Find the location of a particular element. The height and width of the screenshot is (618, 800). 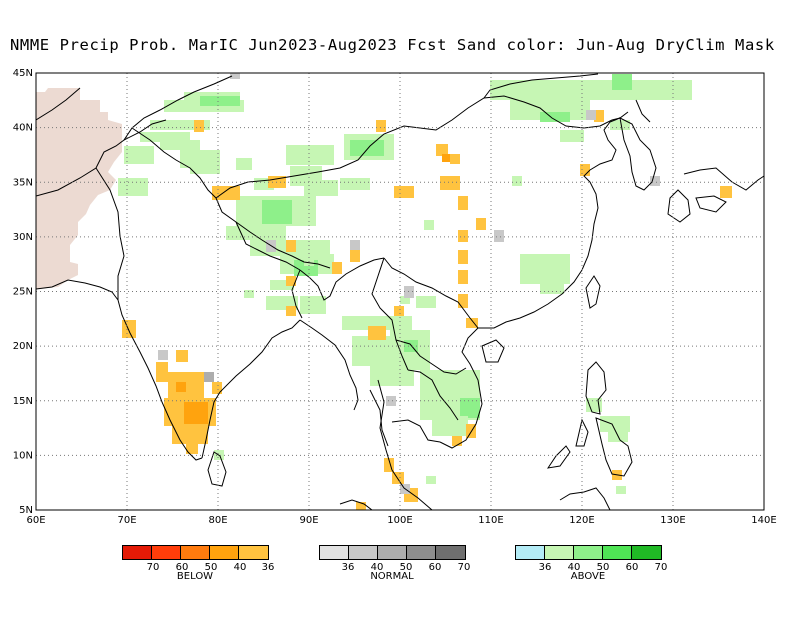

legend-normal-tick: 36 is located at coordinates (348, 567).